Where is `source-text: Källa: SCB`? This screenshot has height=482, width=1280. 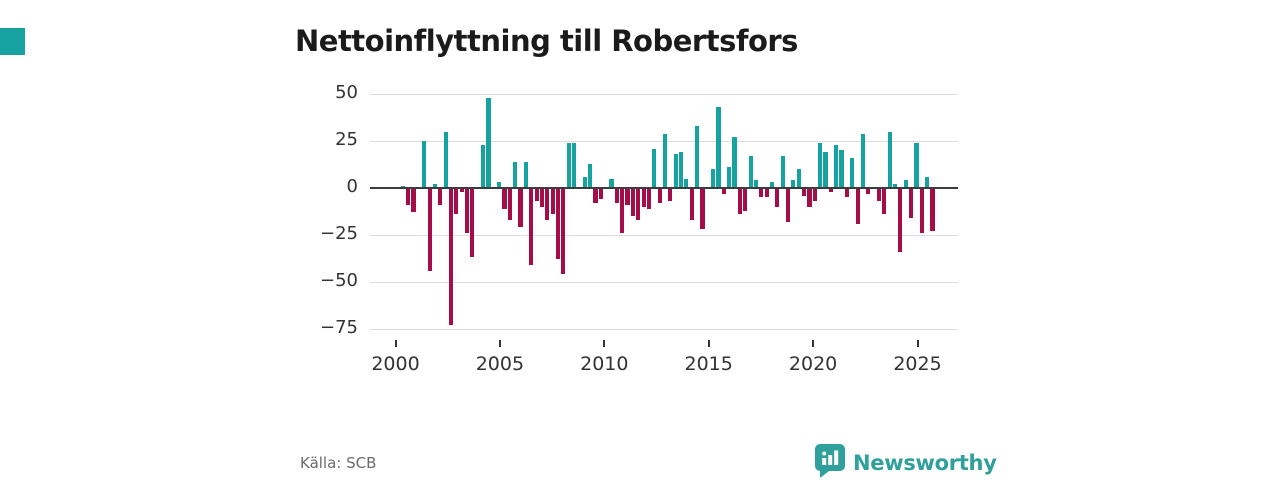 source-text: Källa: SCB is located at coordinates (338, 463).